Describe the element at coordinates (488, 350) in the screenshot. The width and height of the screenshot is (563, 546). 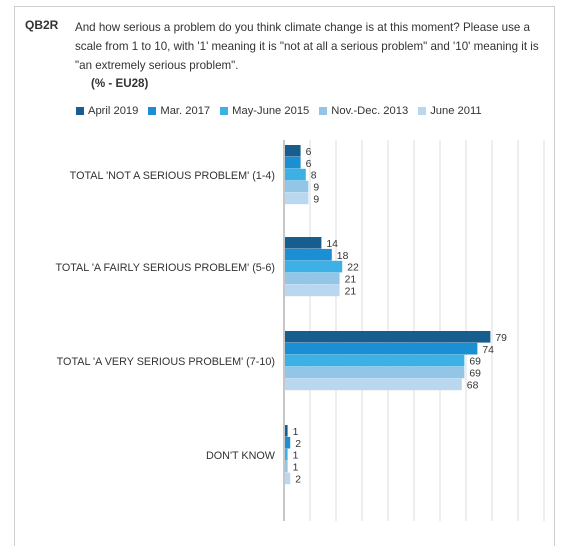
I see `data-label: 74` at that location.